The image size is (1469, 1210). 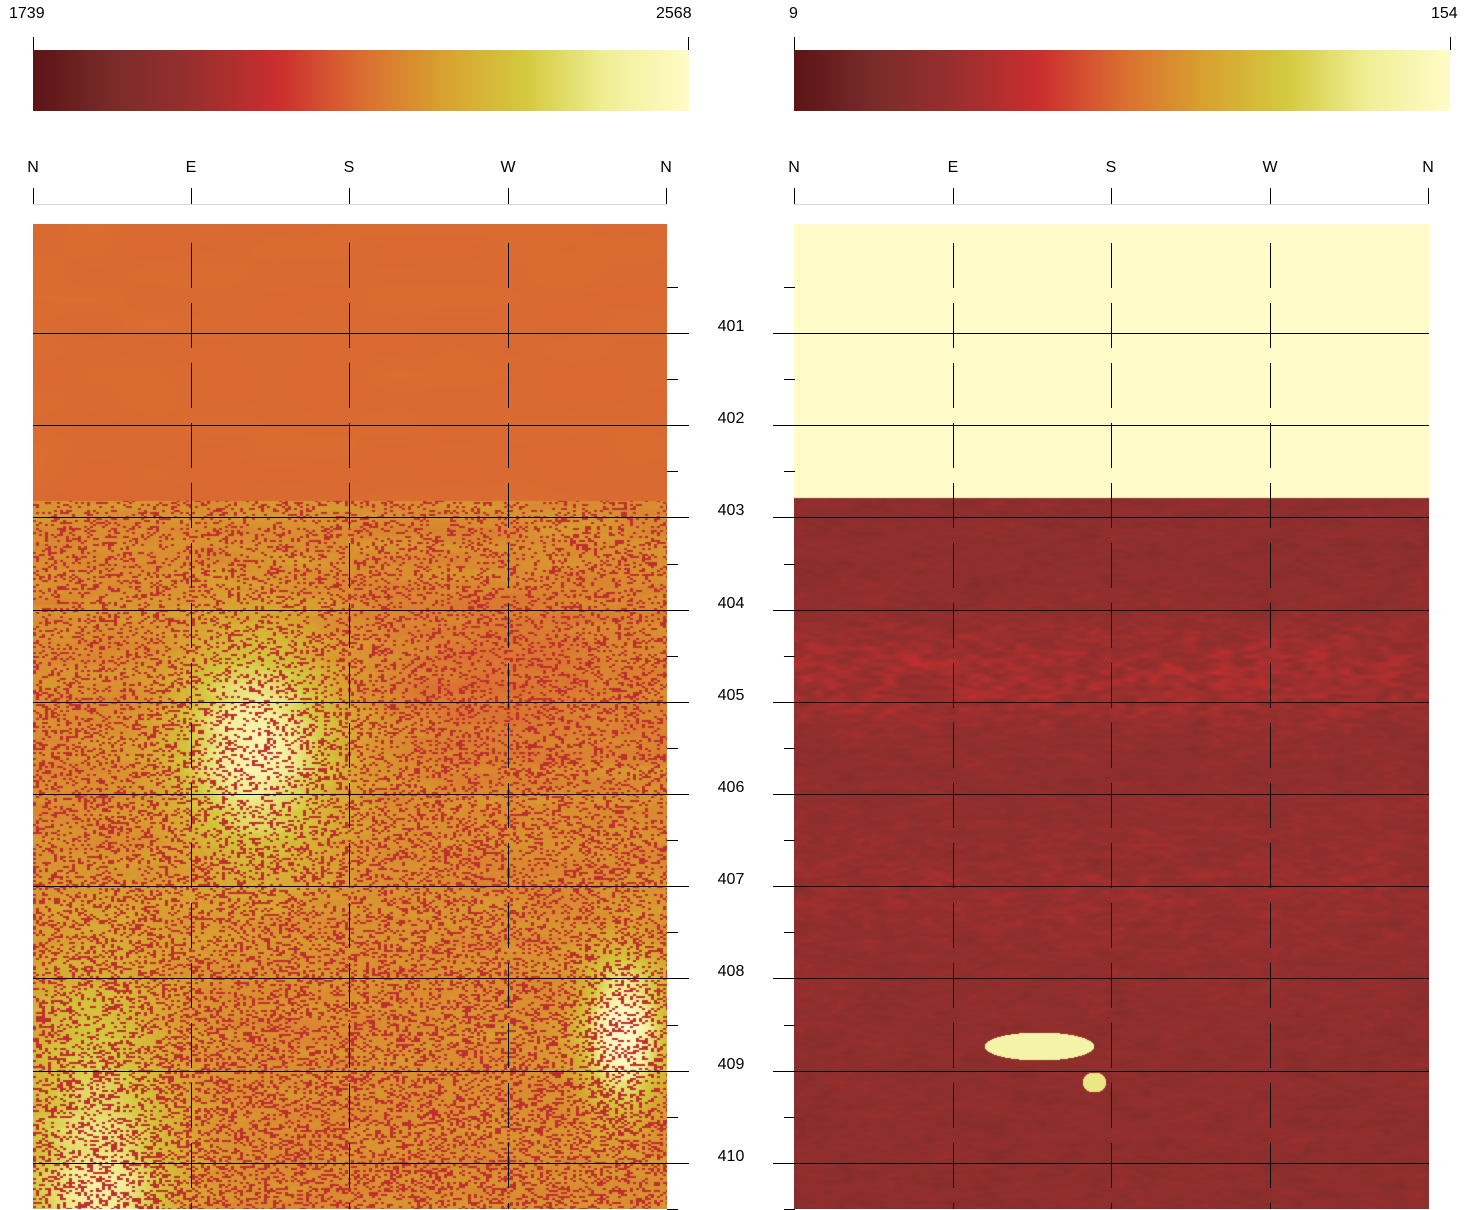 What do you see at coordinates (1444, 13) in the screenshot?
I see `right-scale-max-label: 154` at bounding box center [1444, 13].